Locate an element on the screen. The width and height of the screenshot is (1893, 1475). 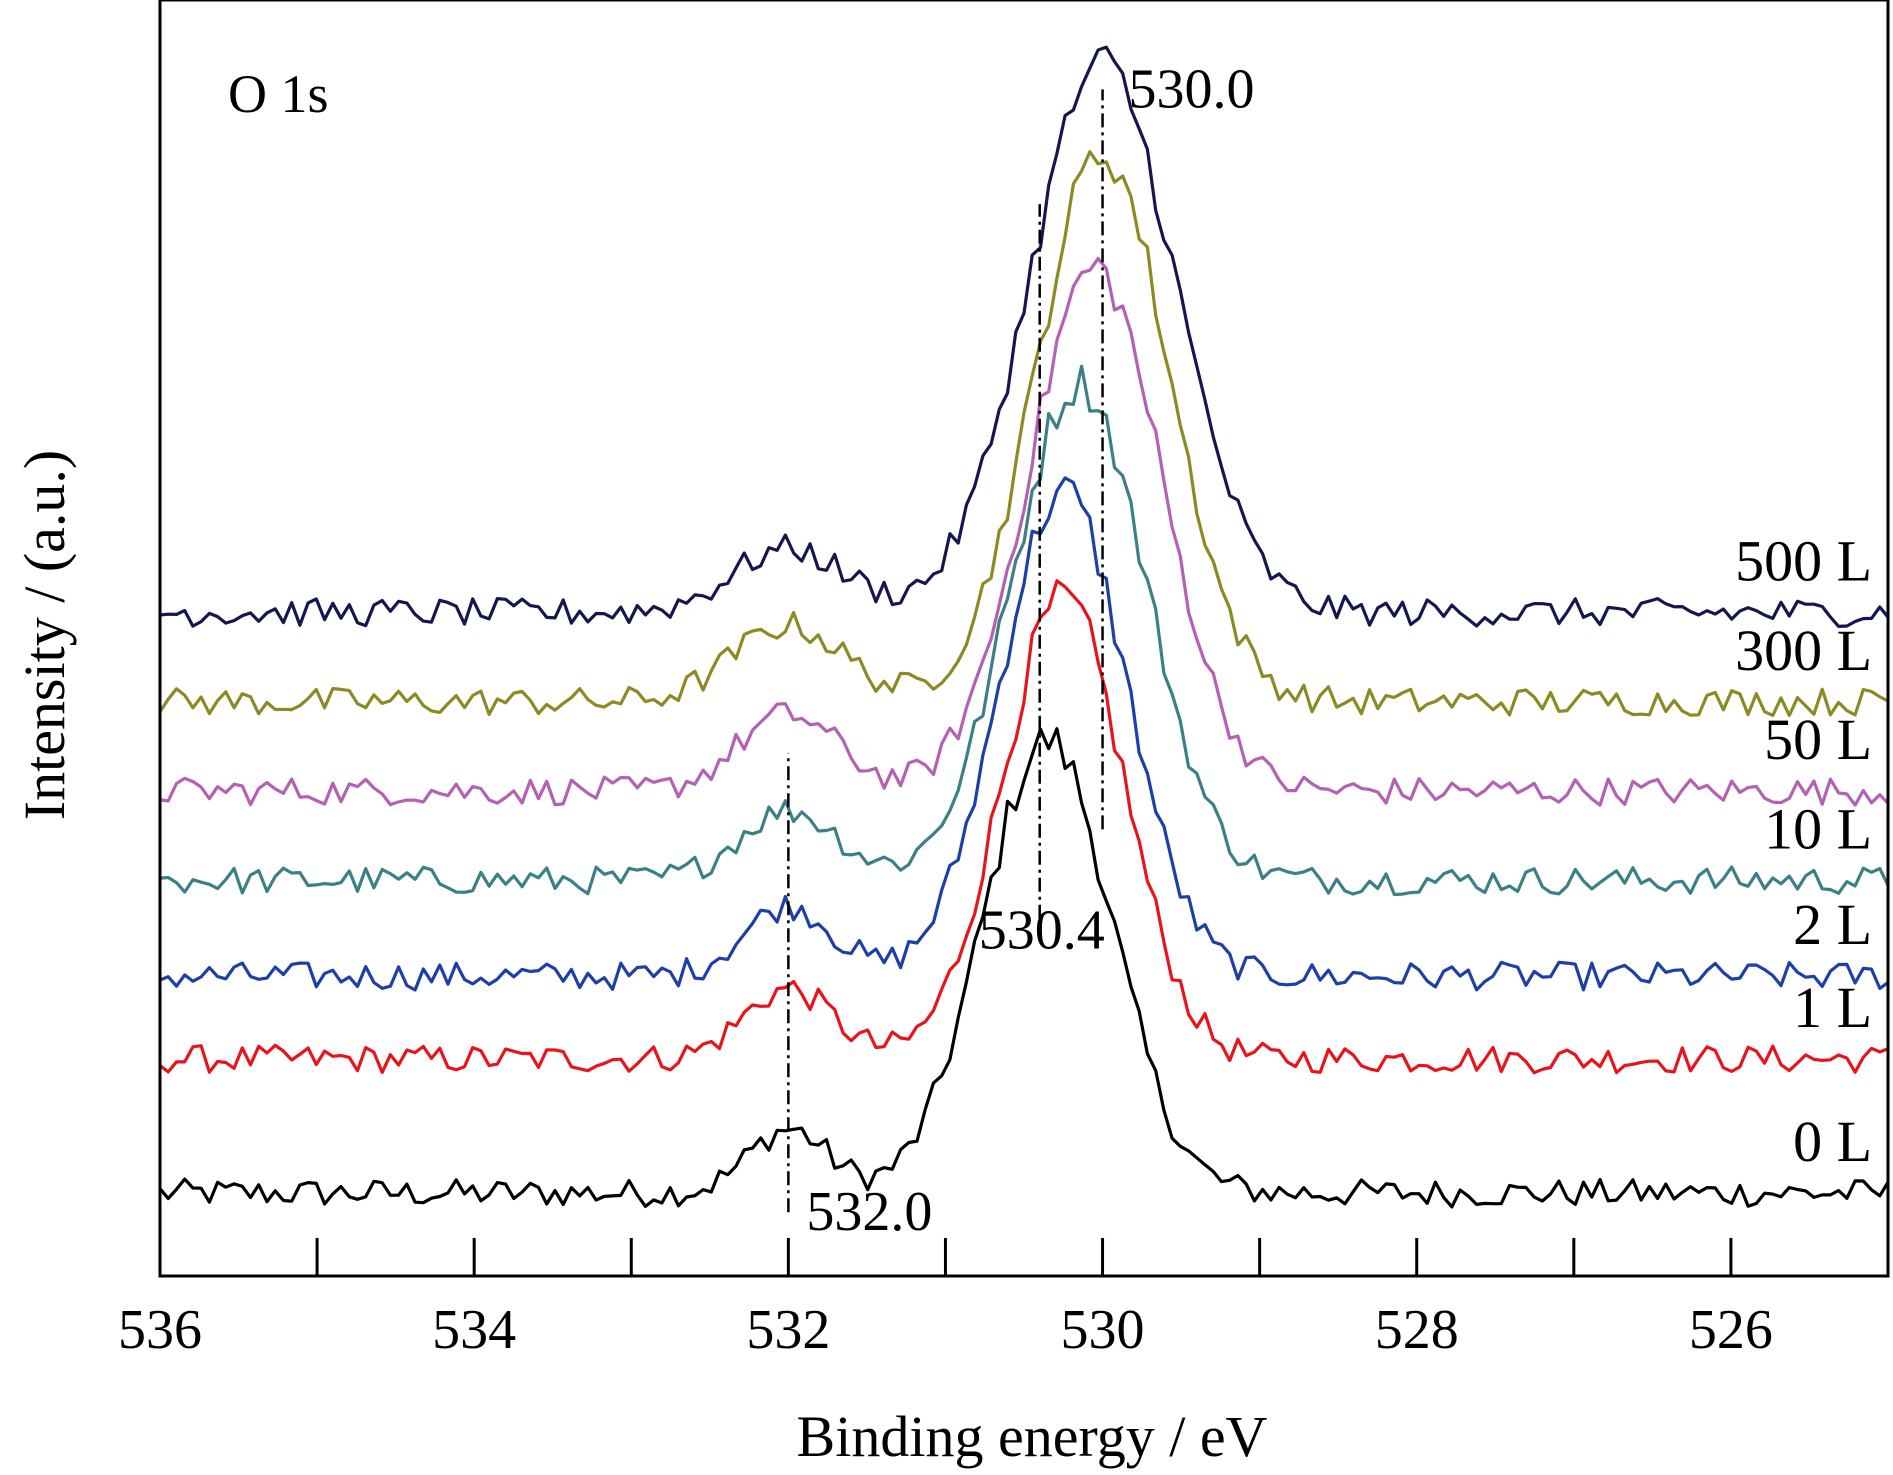
reference-label: 530.4 is located at coordinates (1042, 931).